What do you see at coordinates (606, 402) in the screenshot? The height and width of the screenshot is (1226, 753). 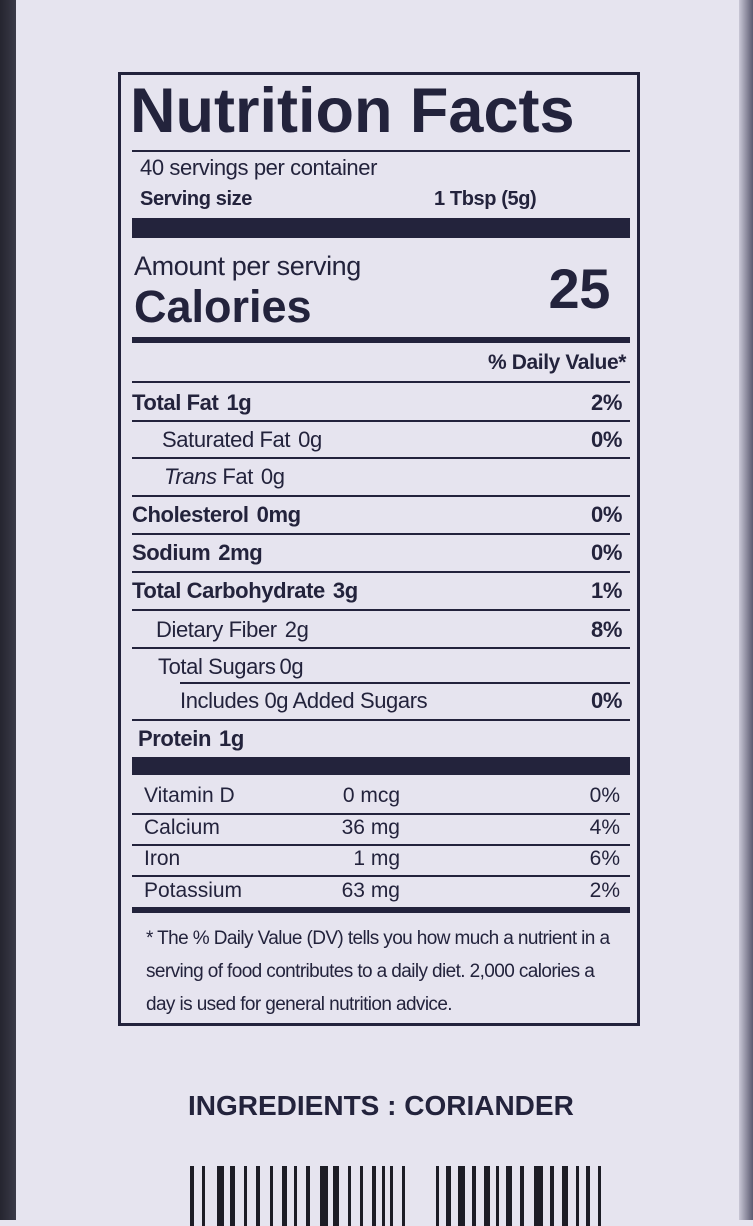 I see `nutrient-dv: 2%` at bounding box center [606, 402].